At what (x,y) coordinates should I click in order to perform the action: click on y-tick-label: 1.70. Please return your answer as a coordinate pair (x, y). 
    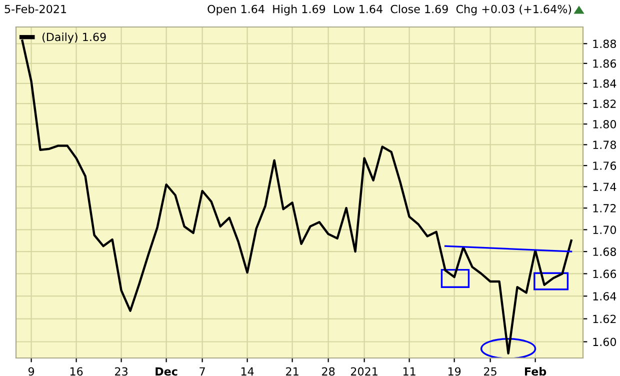
    Looking at the image, I should click on (604, 230).